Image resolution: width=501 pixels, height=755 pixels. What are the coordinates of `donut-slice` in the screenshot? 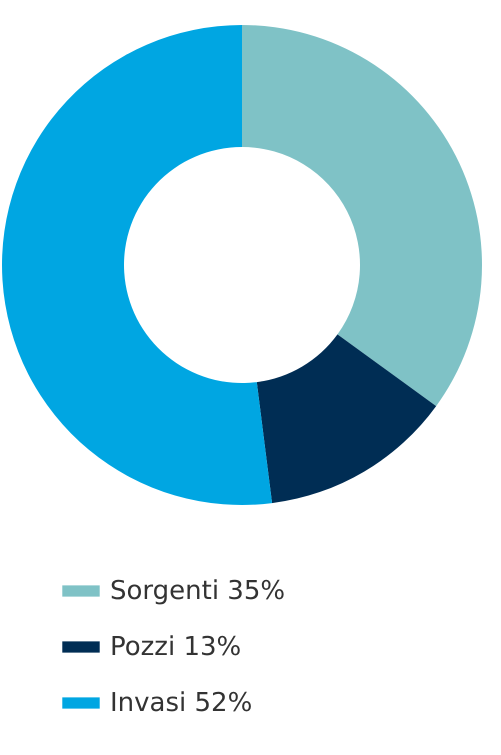 It's located at (346, 419).